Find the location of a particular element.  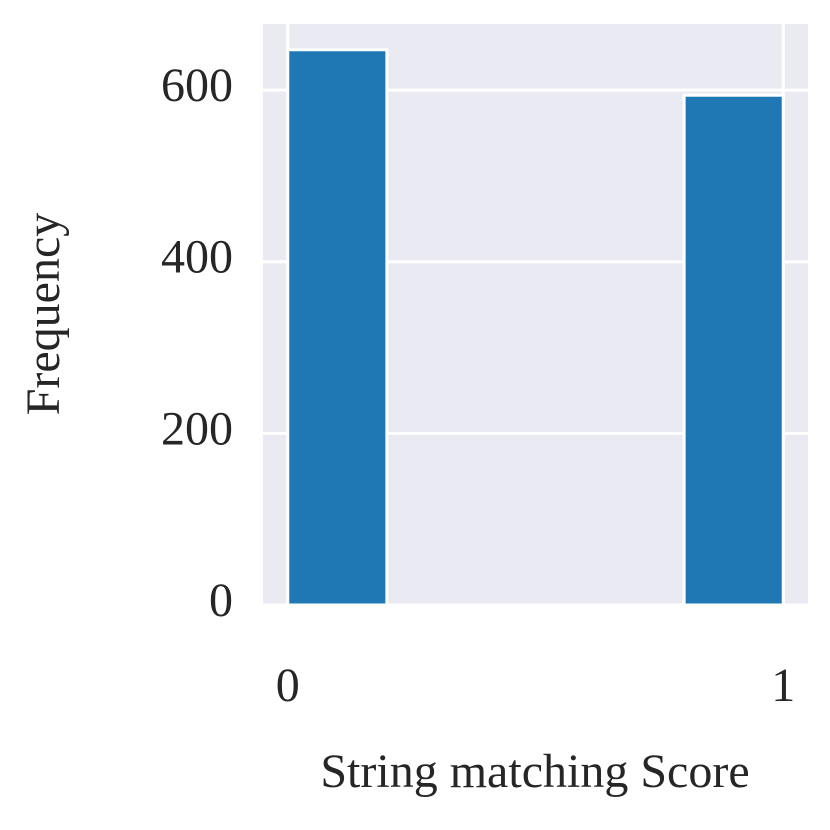

y-axis-label: Frequency is located at coordinates (43, 314).